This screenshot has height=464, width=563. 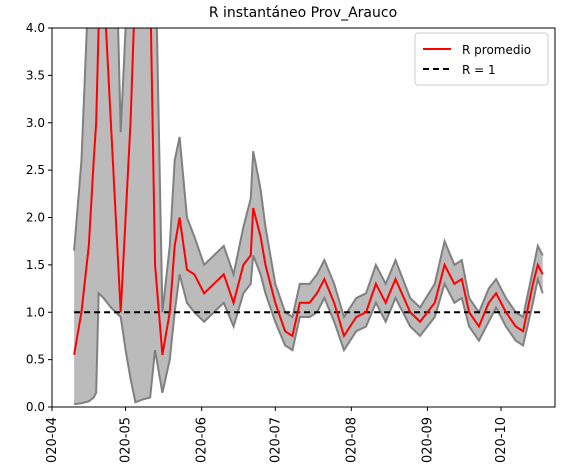 What do you see at coordinates (35, 75) in the screenshot?
I see `y-tick-label: 3.5` at bounding box center [35, 75].